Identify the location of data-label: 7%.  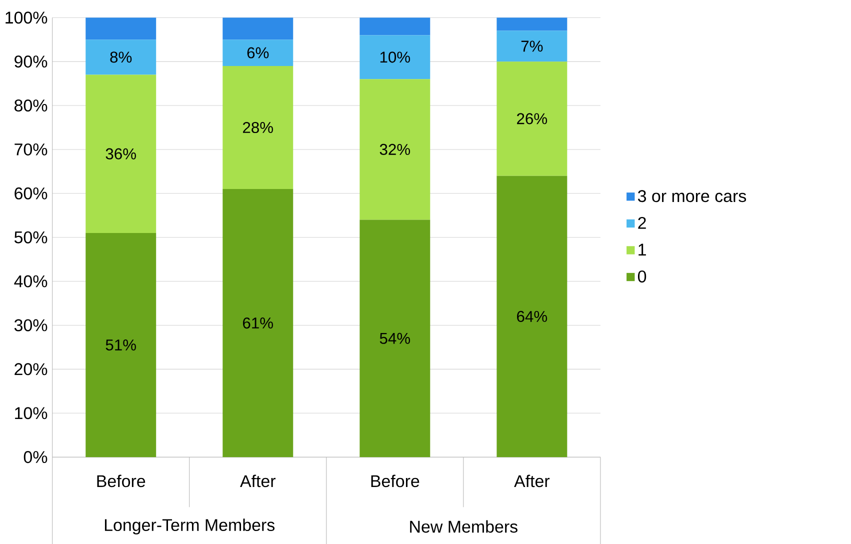
(532, 46).